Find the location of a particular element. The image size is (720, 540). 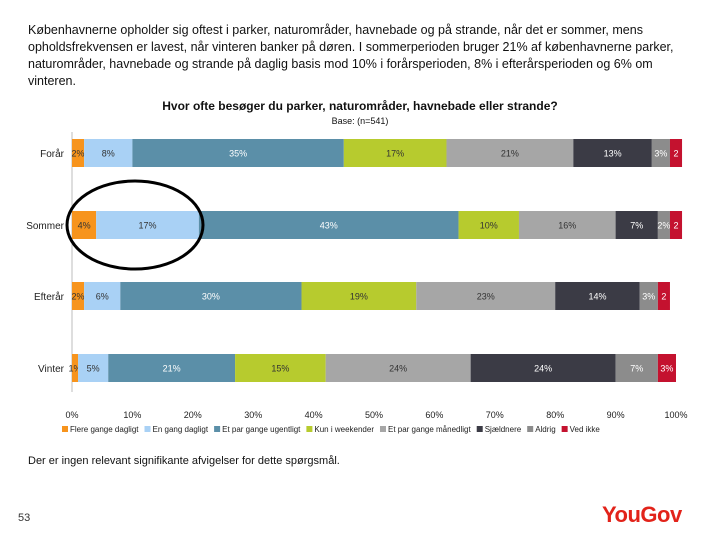

data-label: 10% is located at coordinates (489, 226).